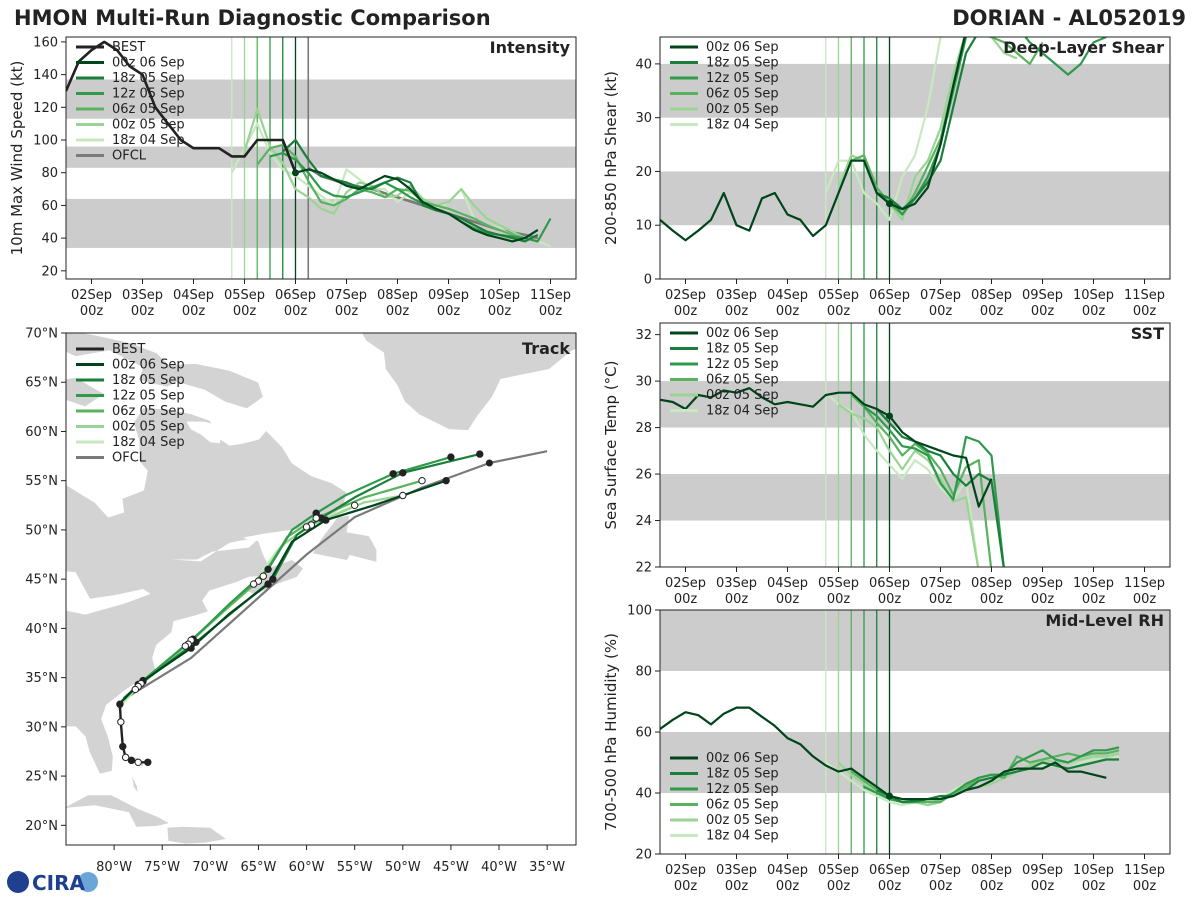  Describe the element at coordinates (41, 481) in the screenshot. I see `lat-label: 55°N` at that location.